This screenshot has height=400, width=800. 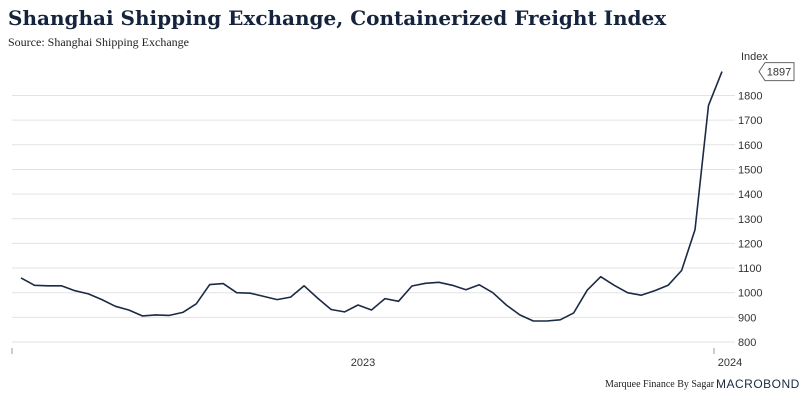 I want to click on y-tick-label: 1800, so click(x=750, y=97).